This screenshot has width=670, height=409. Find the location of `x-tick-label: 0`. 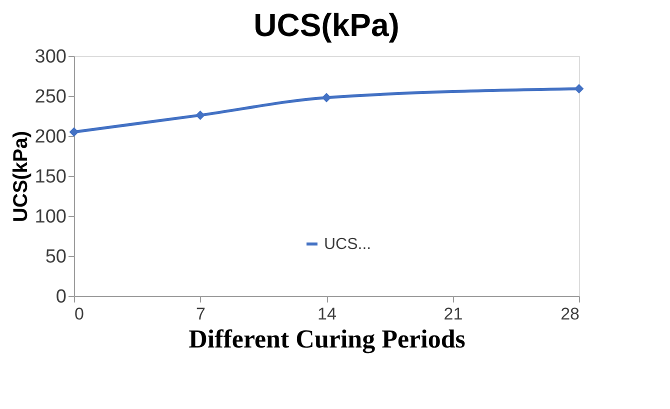

x-tick-label: 0 is located at coordinates (79, 314).